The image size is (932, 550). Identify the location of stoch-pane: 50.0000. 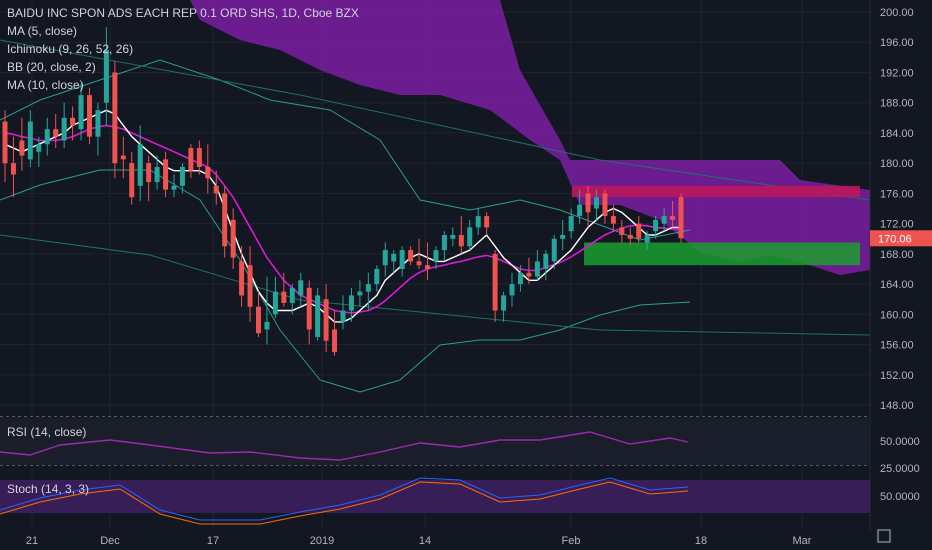
(460, 501).